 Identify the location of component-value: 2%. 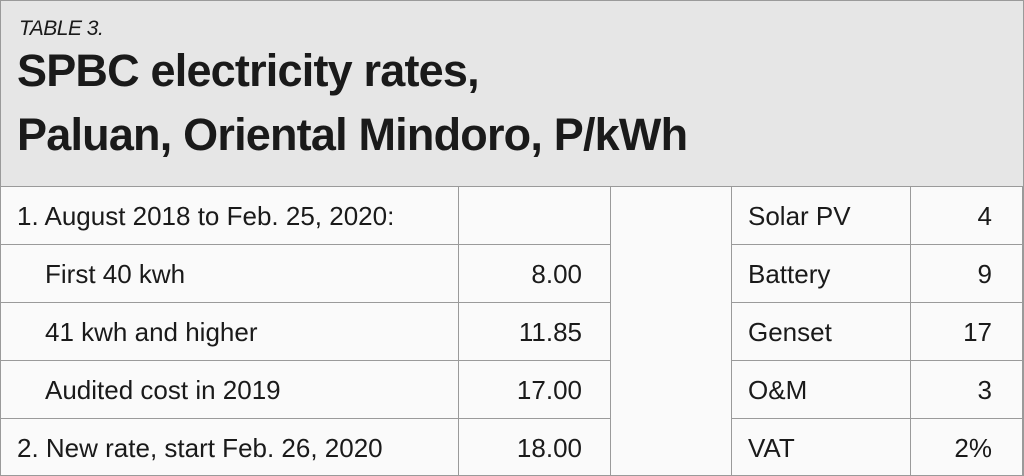
(967, 447).